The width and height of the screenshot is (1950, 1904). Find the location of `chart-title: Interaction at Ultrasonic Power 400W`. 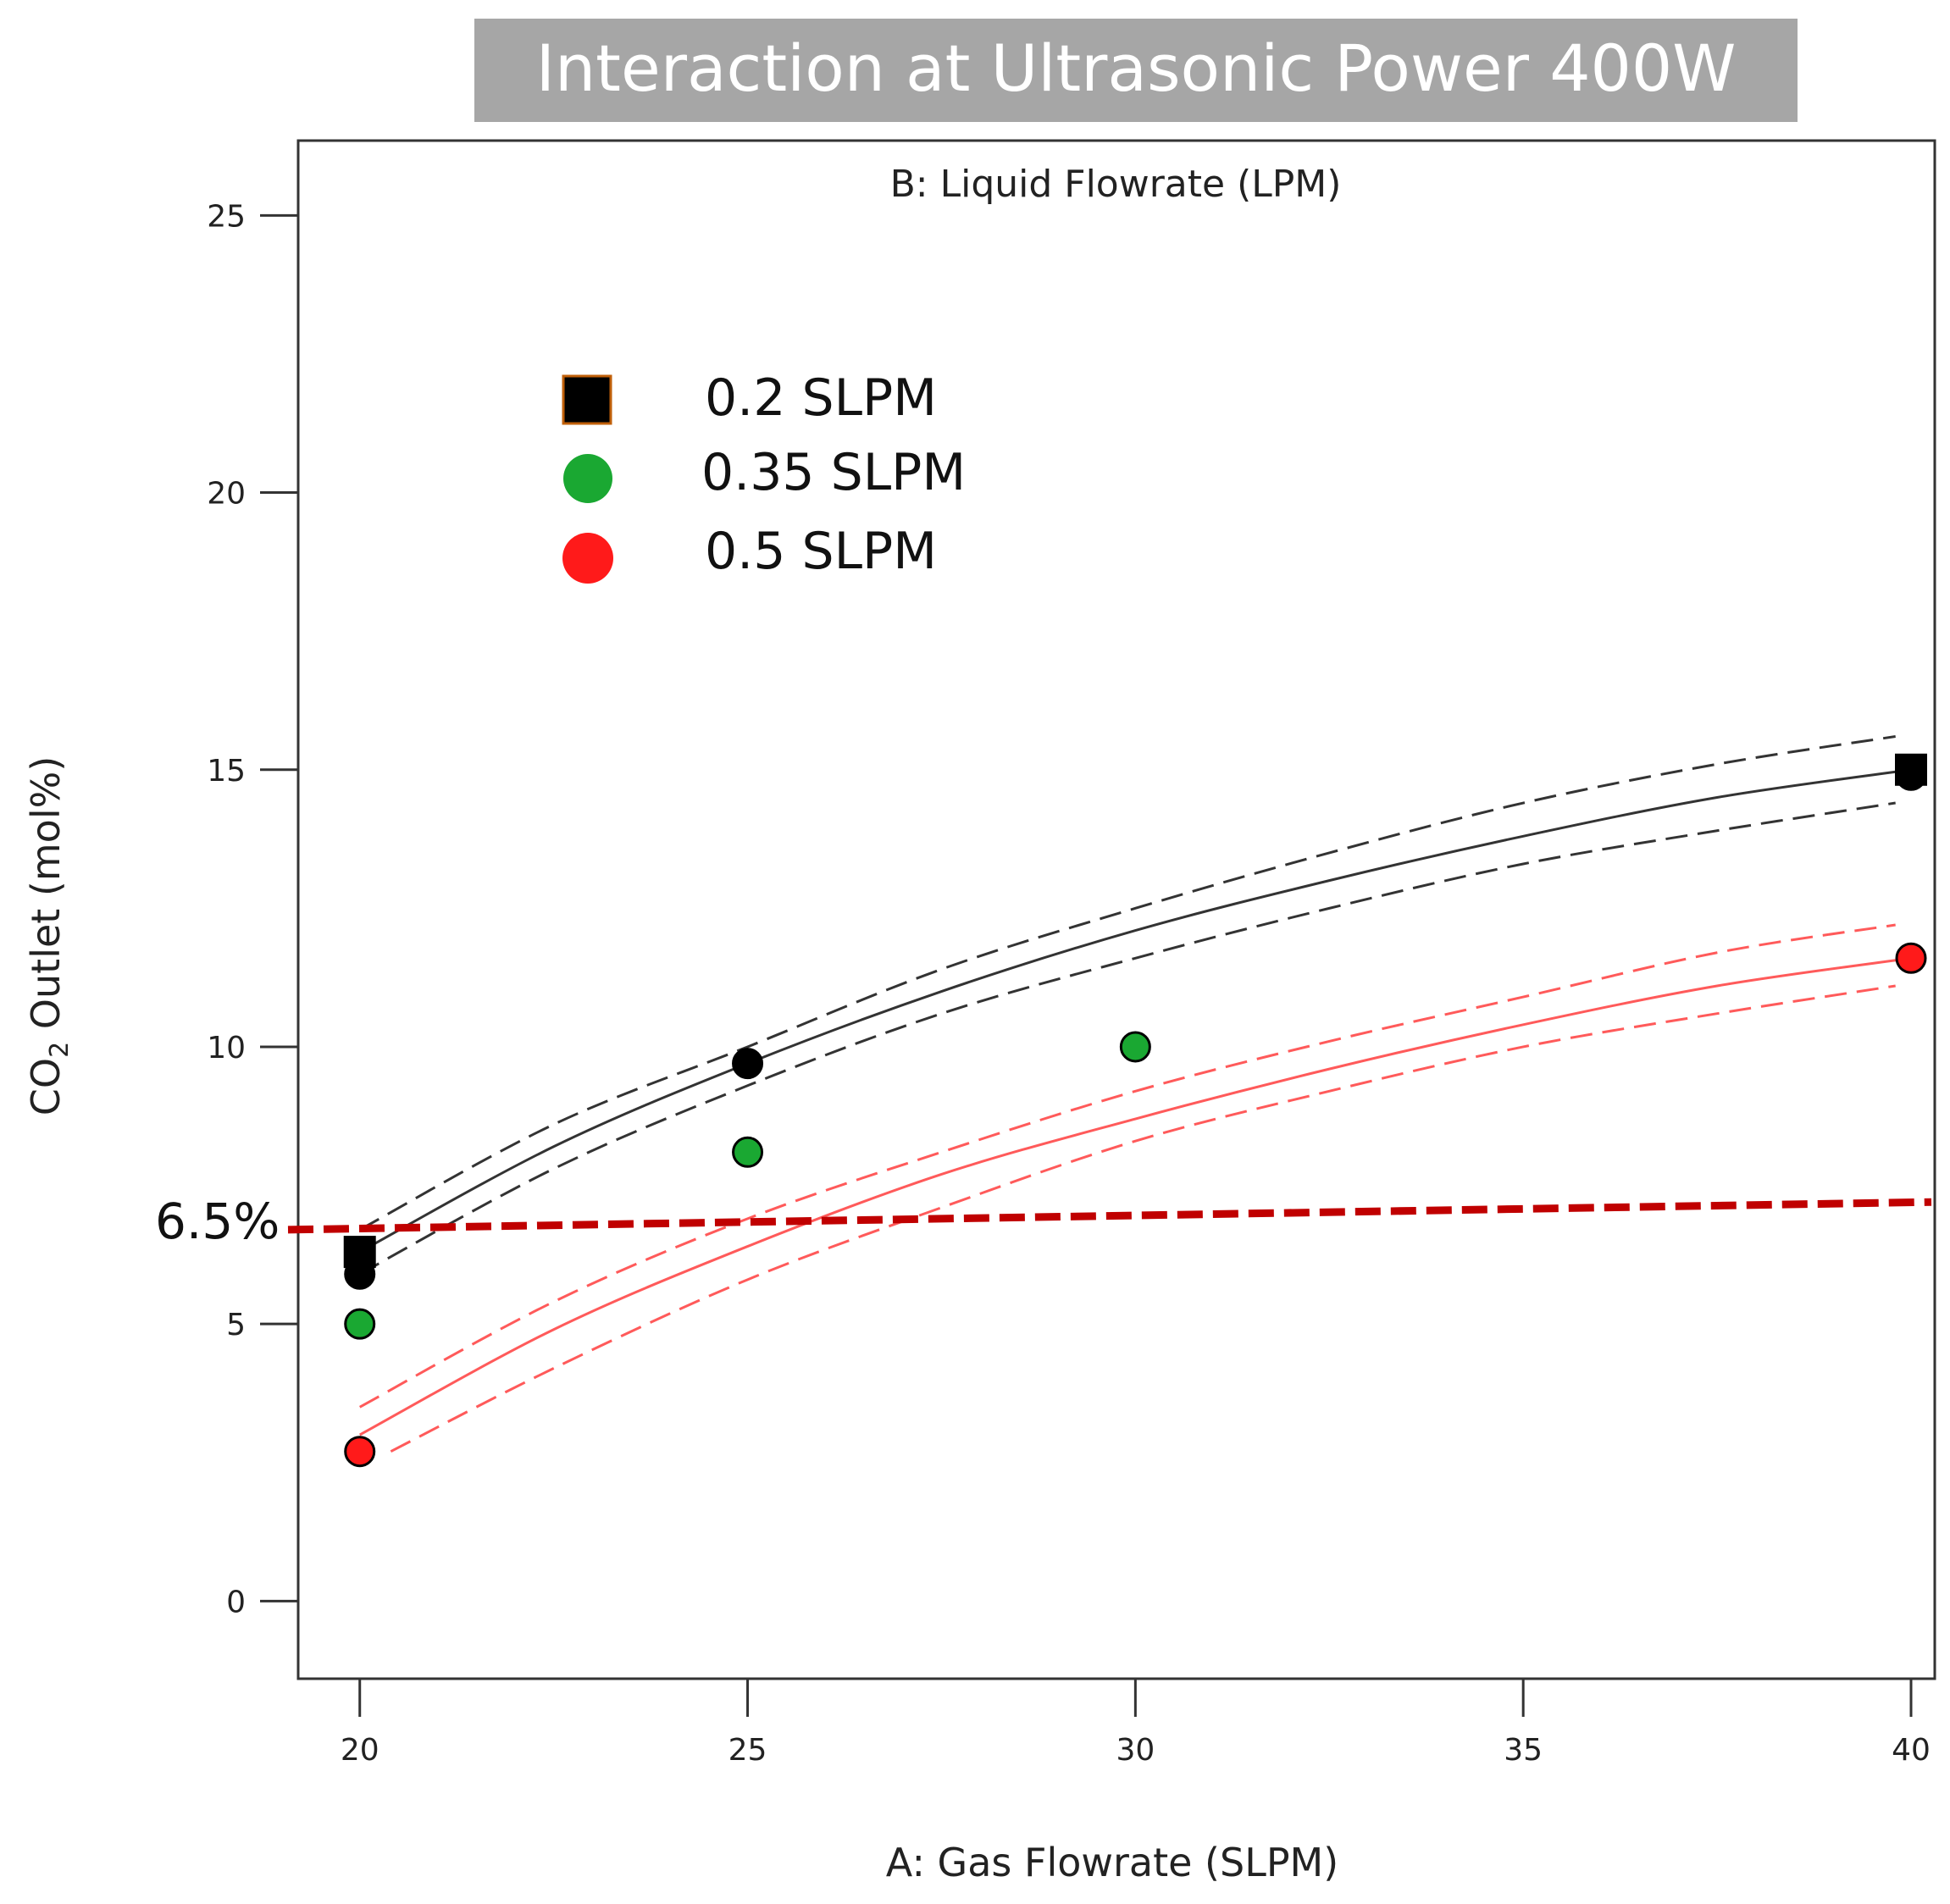

chart-title: Interaction at Ultrasonic Power 400W is located at coordinates (1136, 68).